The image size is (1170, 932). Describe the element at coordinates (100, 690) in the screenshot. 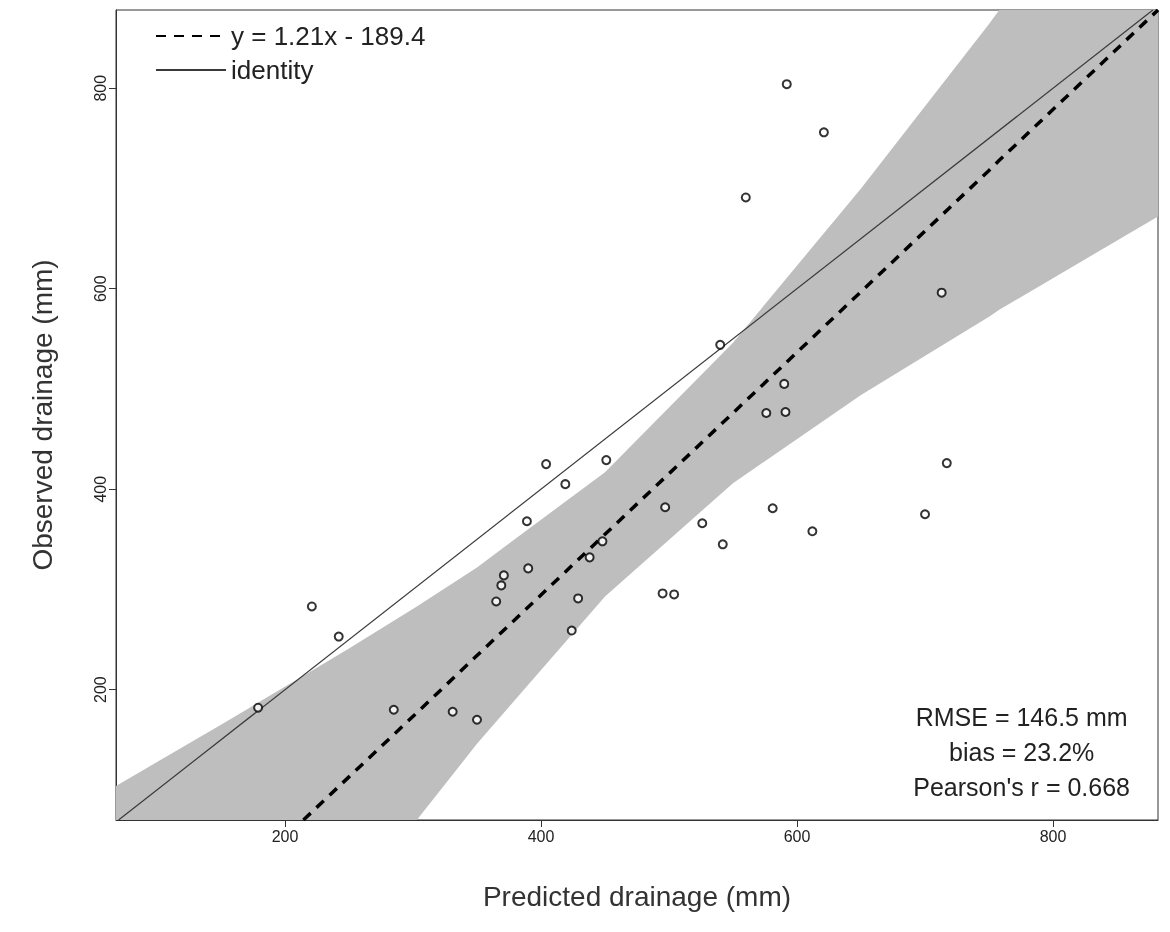

I see `y-tick-label: 200` at that location.